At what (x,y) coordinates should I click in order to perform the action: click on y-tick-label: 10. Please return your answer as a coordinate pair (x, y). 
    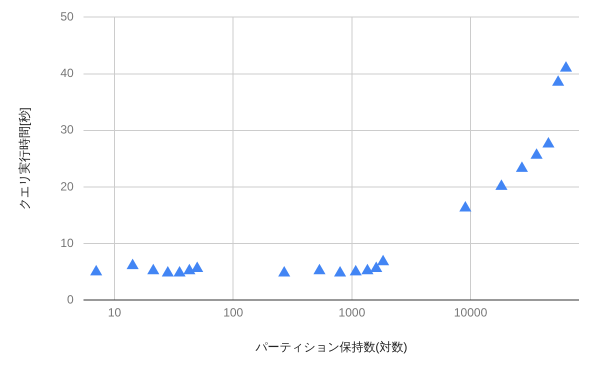
    Looking at the image, I should click on (67, 243).